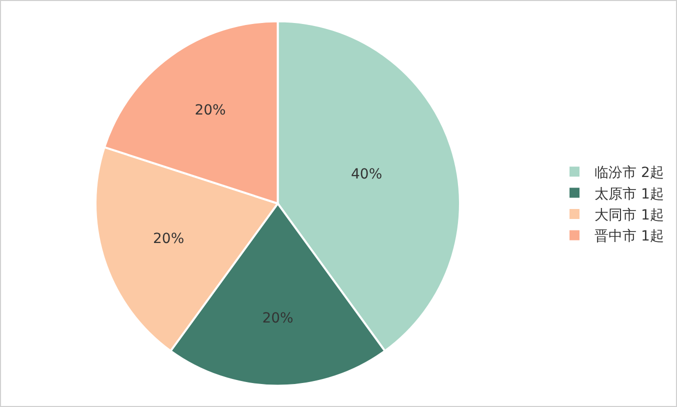  I want to click on legend-label: 临汾市 2起, so click(629, 173).